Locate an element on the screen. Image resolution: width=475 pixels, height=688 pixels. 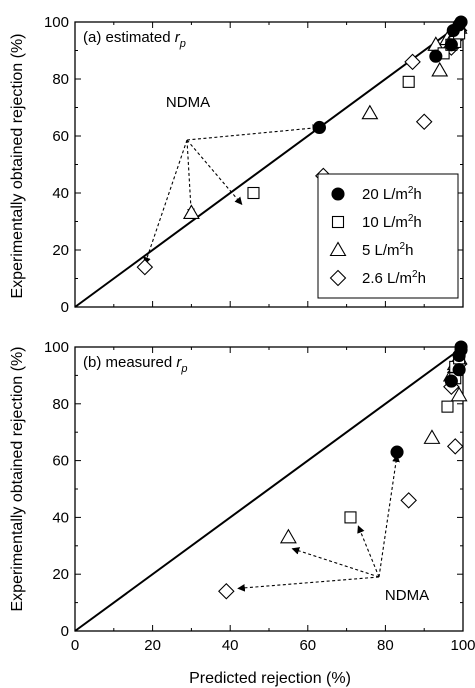
x-tick-label: 60 is located at coordinates (307, 645).